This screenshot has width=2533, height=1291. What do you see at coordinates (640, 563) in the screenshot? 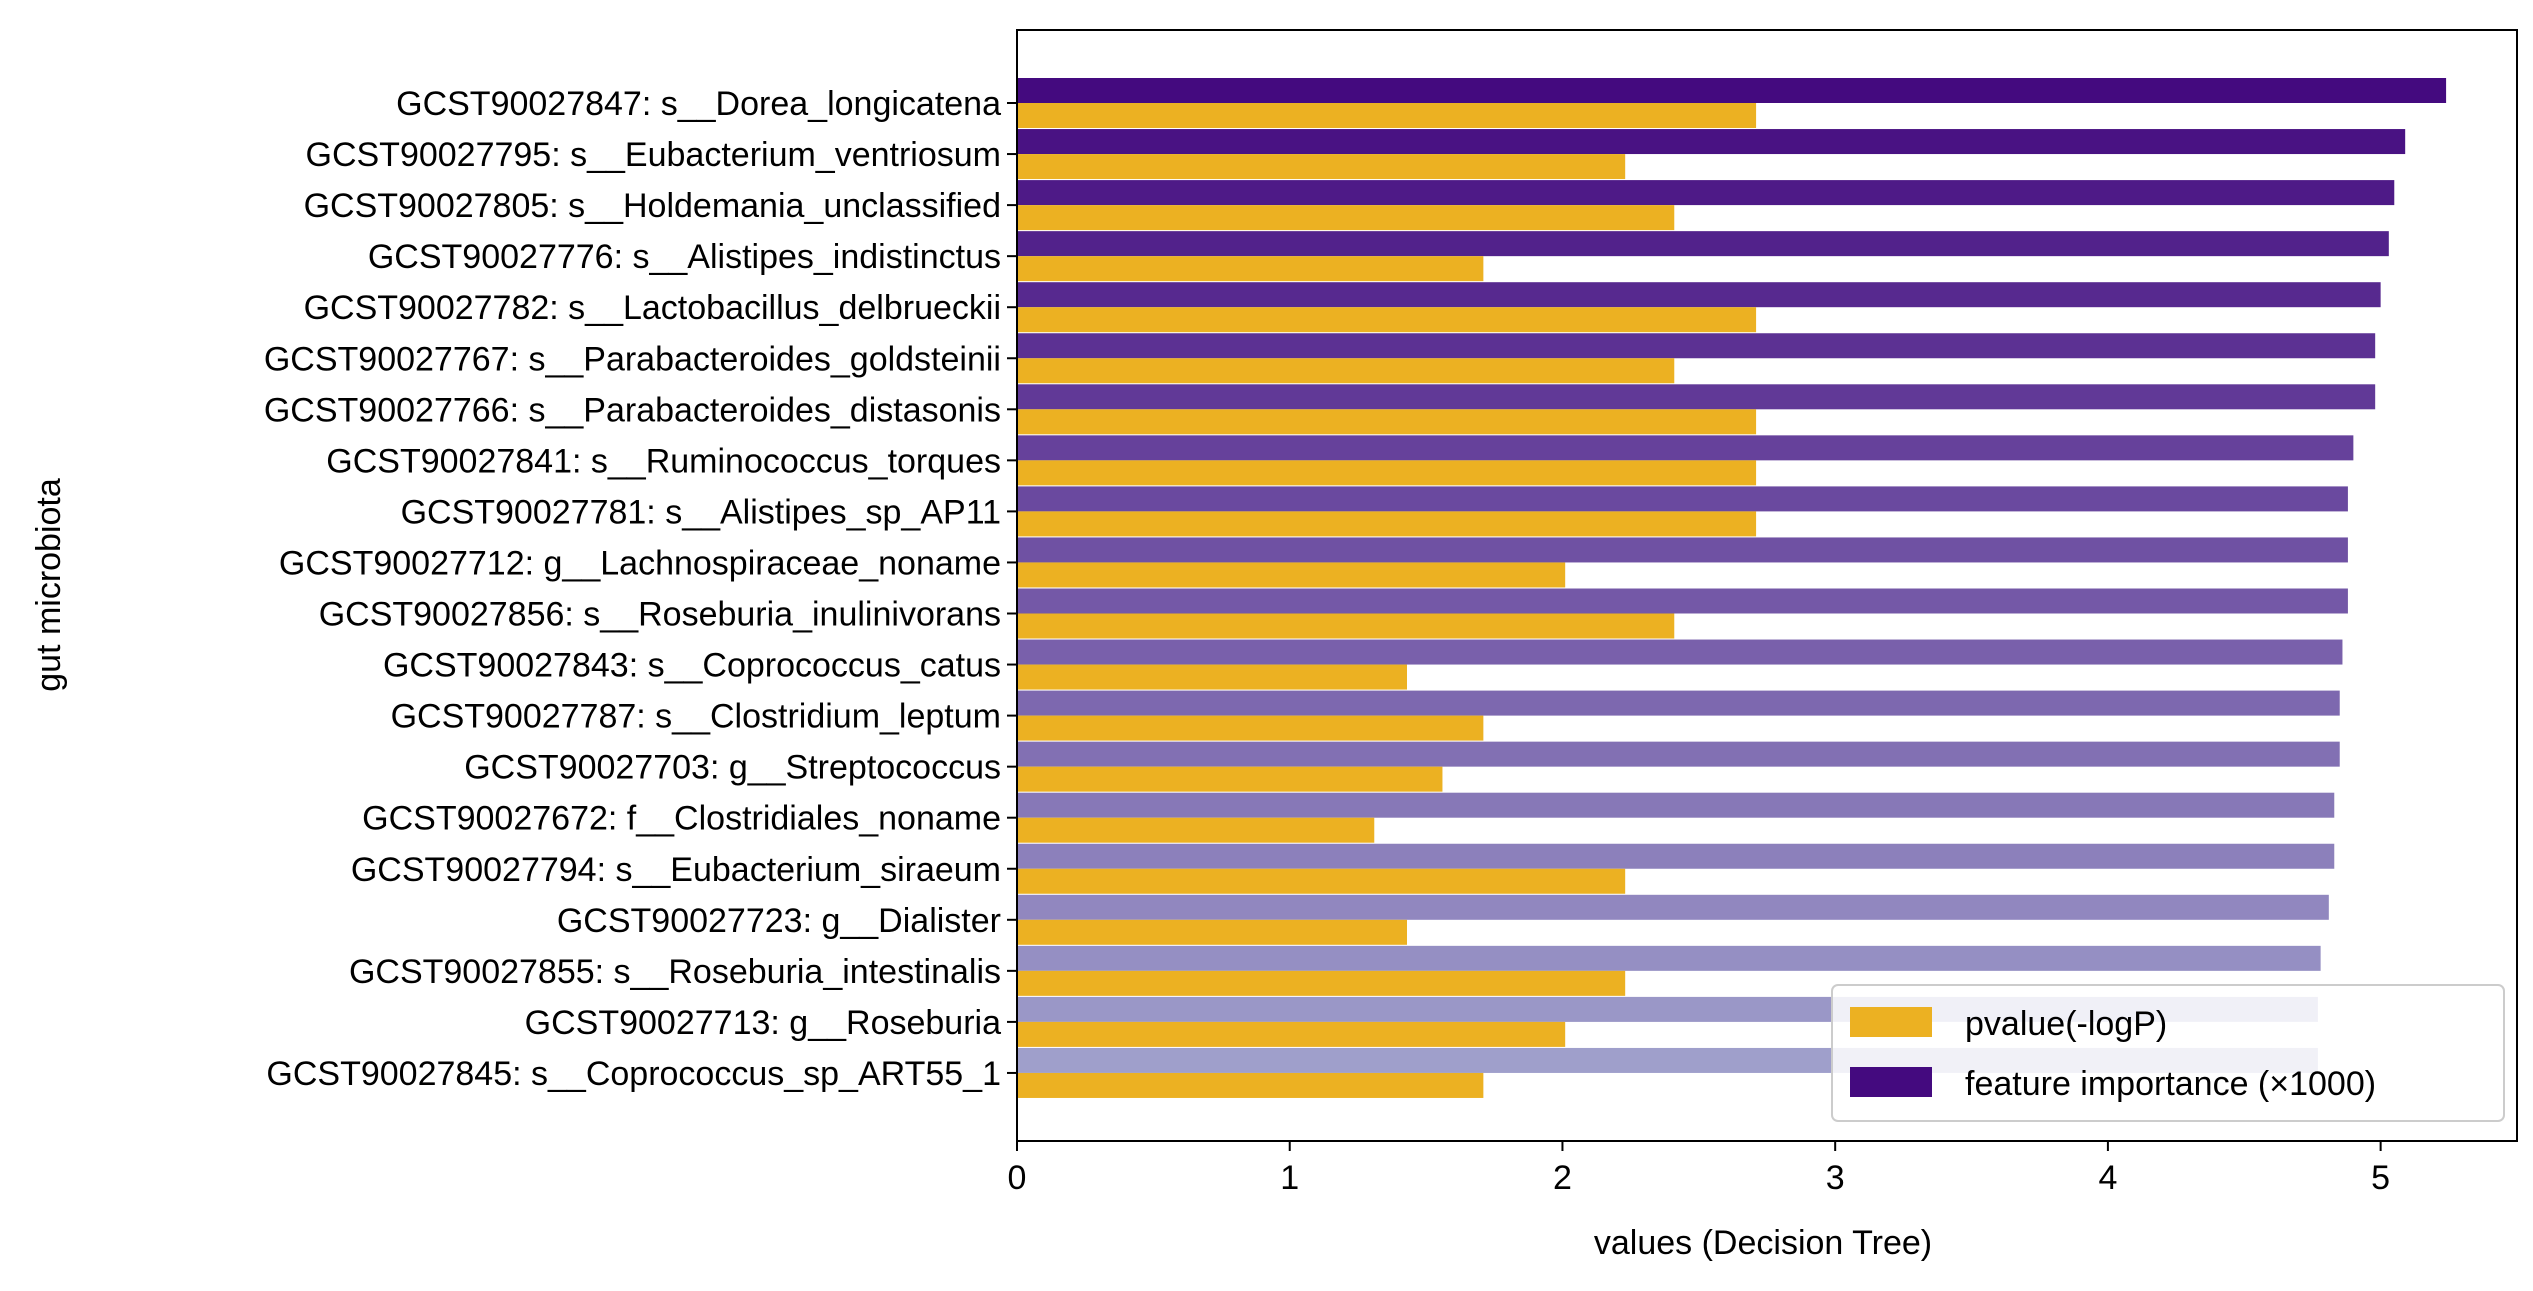
I see `category-label: GCST90027712: g__Lachnospiraceae_noname` at bounding box center [640, 563].